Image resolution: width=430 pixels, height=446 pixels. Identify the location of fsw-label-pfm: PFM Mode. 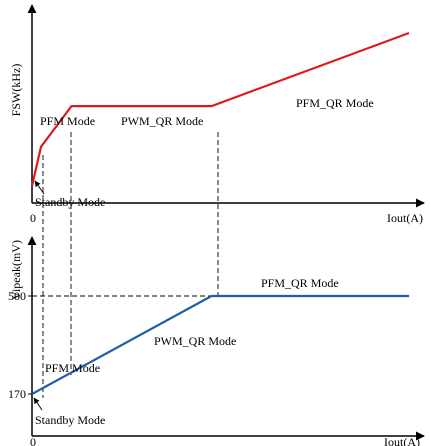
(67, 121).